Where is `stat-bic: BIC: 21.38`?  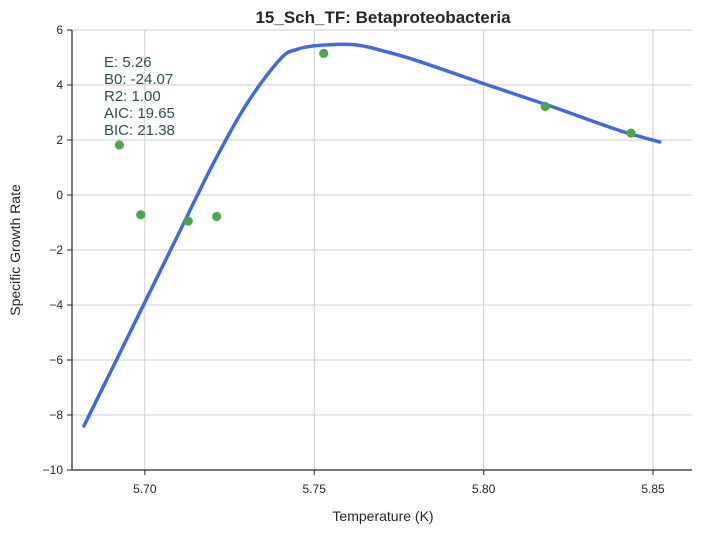
stat-bic: BIC: 21.38 is located at coordinates (139, 130).